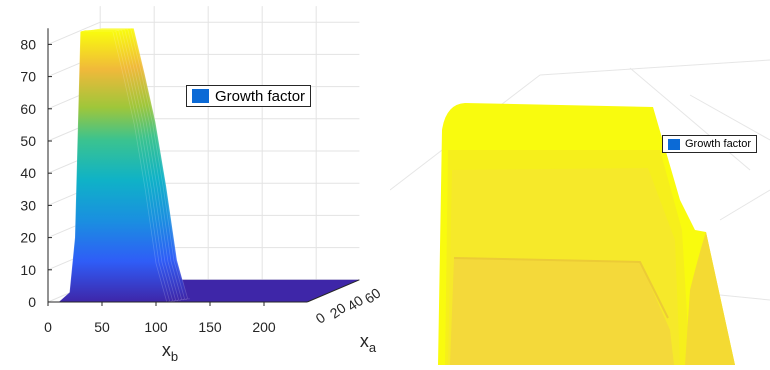 The width and height of the screenshot is (770, 370). What do you see at coordinates (28, 44) in the screenshot?
I see `z-tick-label: 80` at bounding box center [28, 44].